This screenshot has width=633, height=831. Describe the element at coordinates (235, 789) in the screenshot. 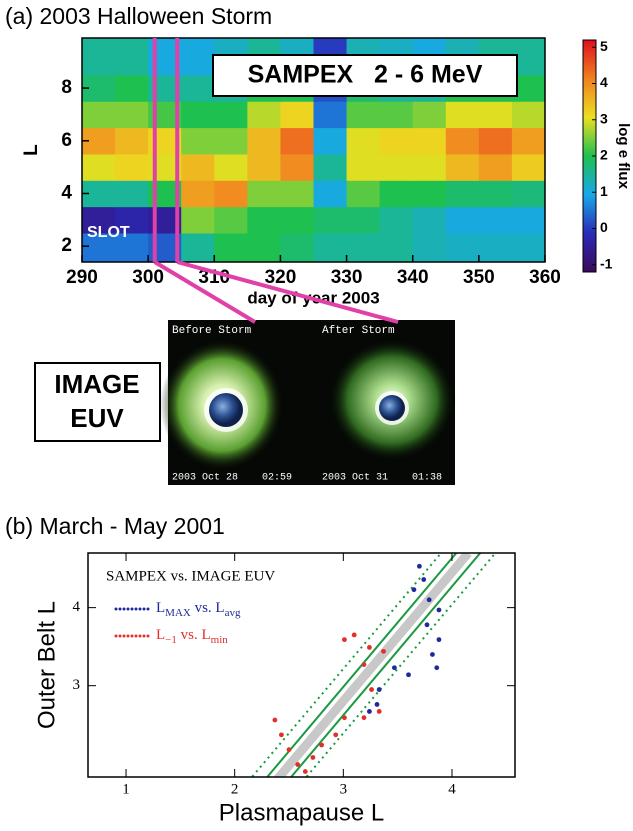

I see `x-tick-label: 2` at that location.